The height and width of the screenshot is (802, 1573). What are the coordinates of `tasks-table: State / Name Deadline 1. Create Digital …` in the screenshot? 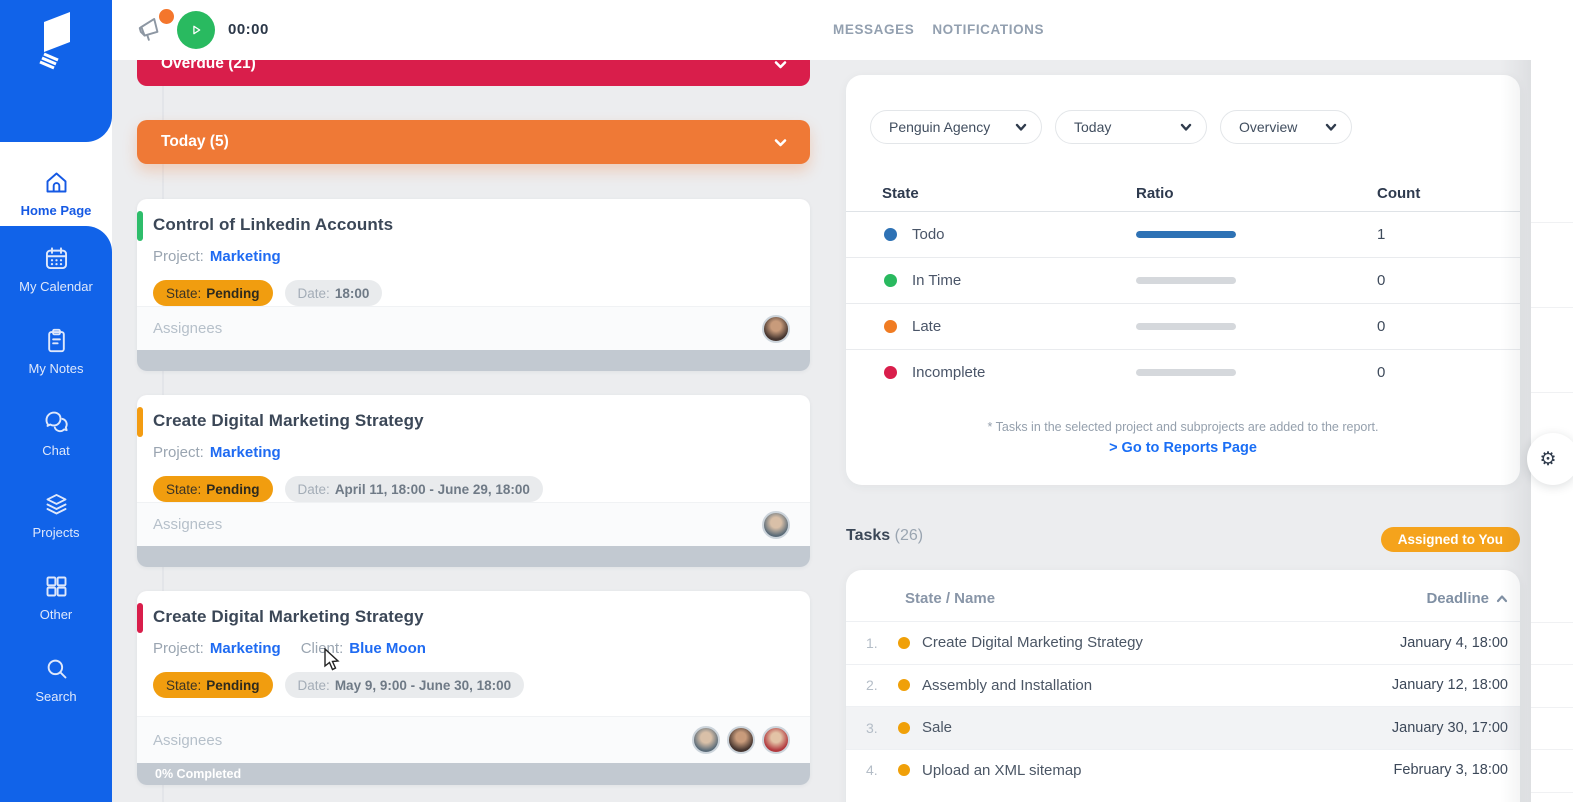 It's located at (1183, 686).